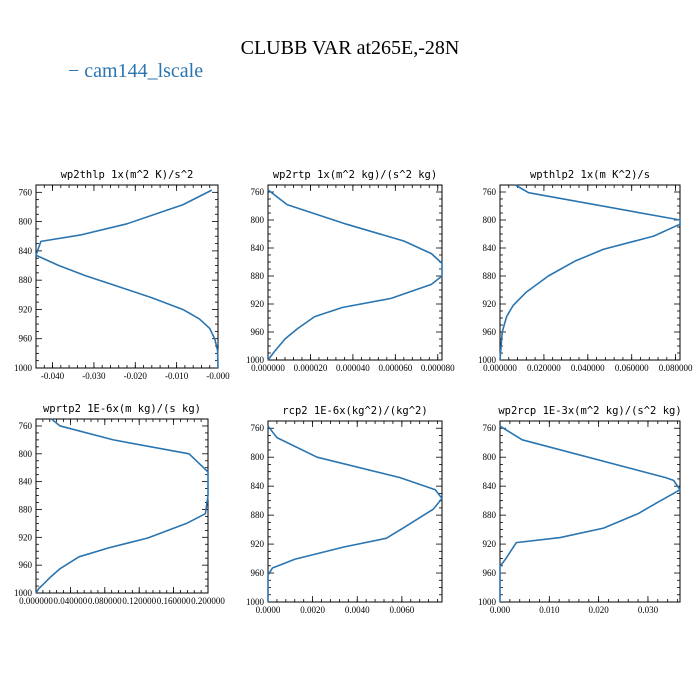  Describe the element at coordinates (139, 601) in the screenshot. I see `x-tick-label: 0.120000` at that location.